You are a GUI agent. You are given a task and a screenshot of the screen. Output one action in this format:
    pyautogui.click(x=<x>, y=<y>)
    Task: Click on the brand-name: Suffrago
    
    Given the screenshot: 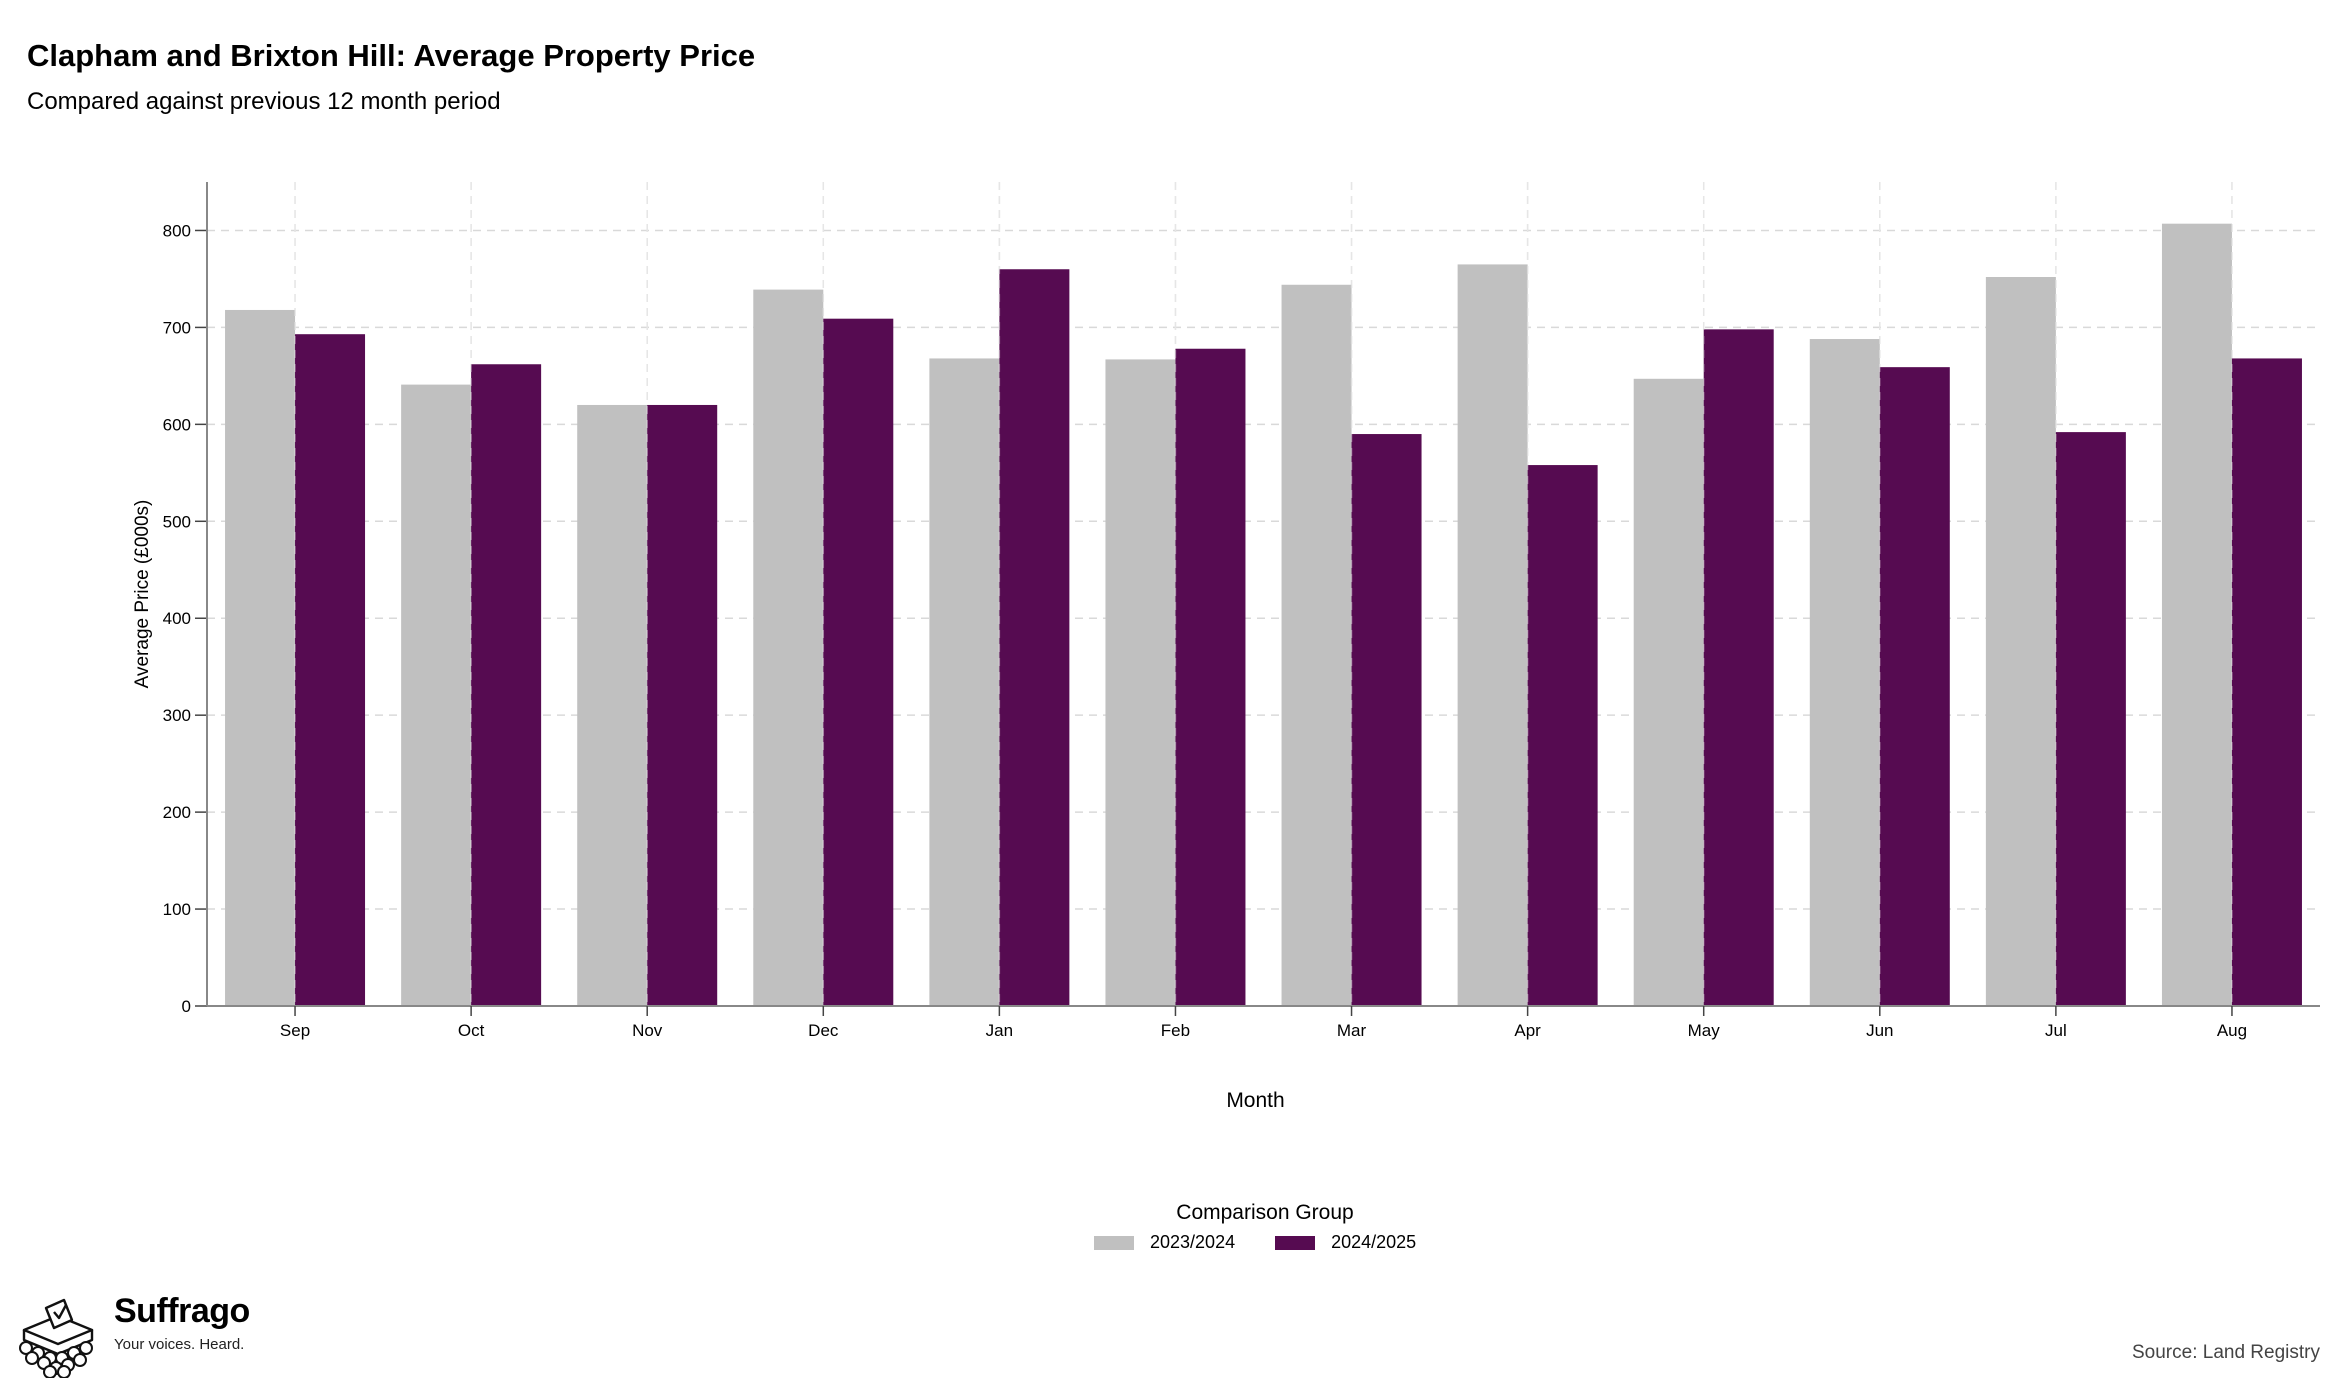 What is the action you would take?
    pyautogui.click(x=182, y=1311)
    